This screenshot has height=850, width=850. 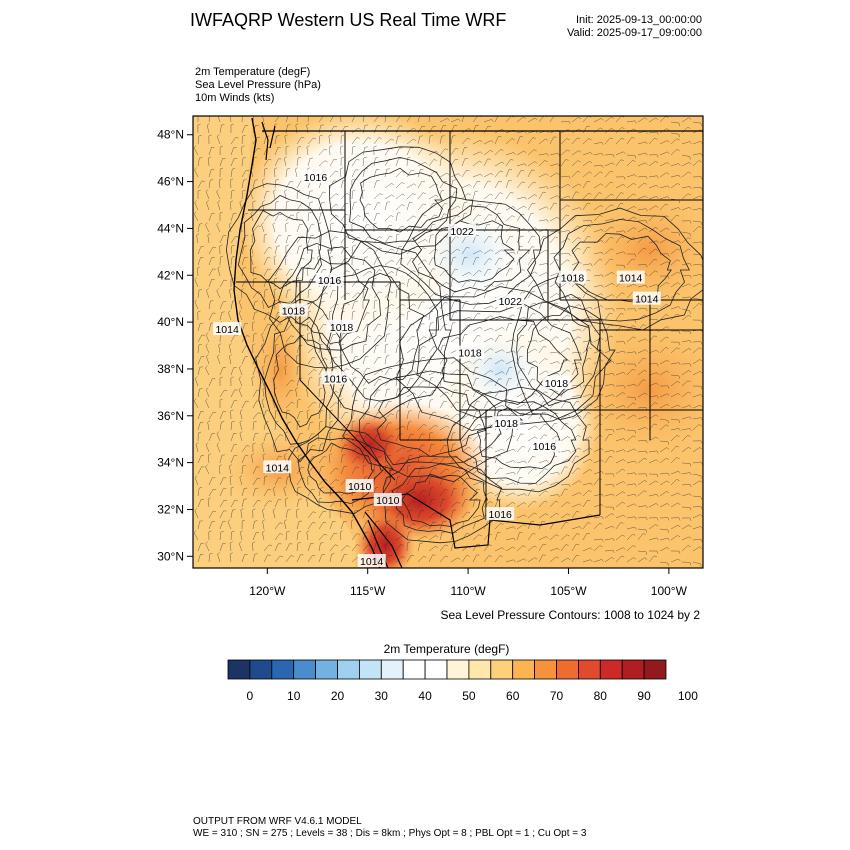 I want to click on valid-time: Valid: 2025-09-17_09:00:00, so click(x=634, y=33).